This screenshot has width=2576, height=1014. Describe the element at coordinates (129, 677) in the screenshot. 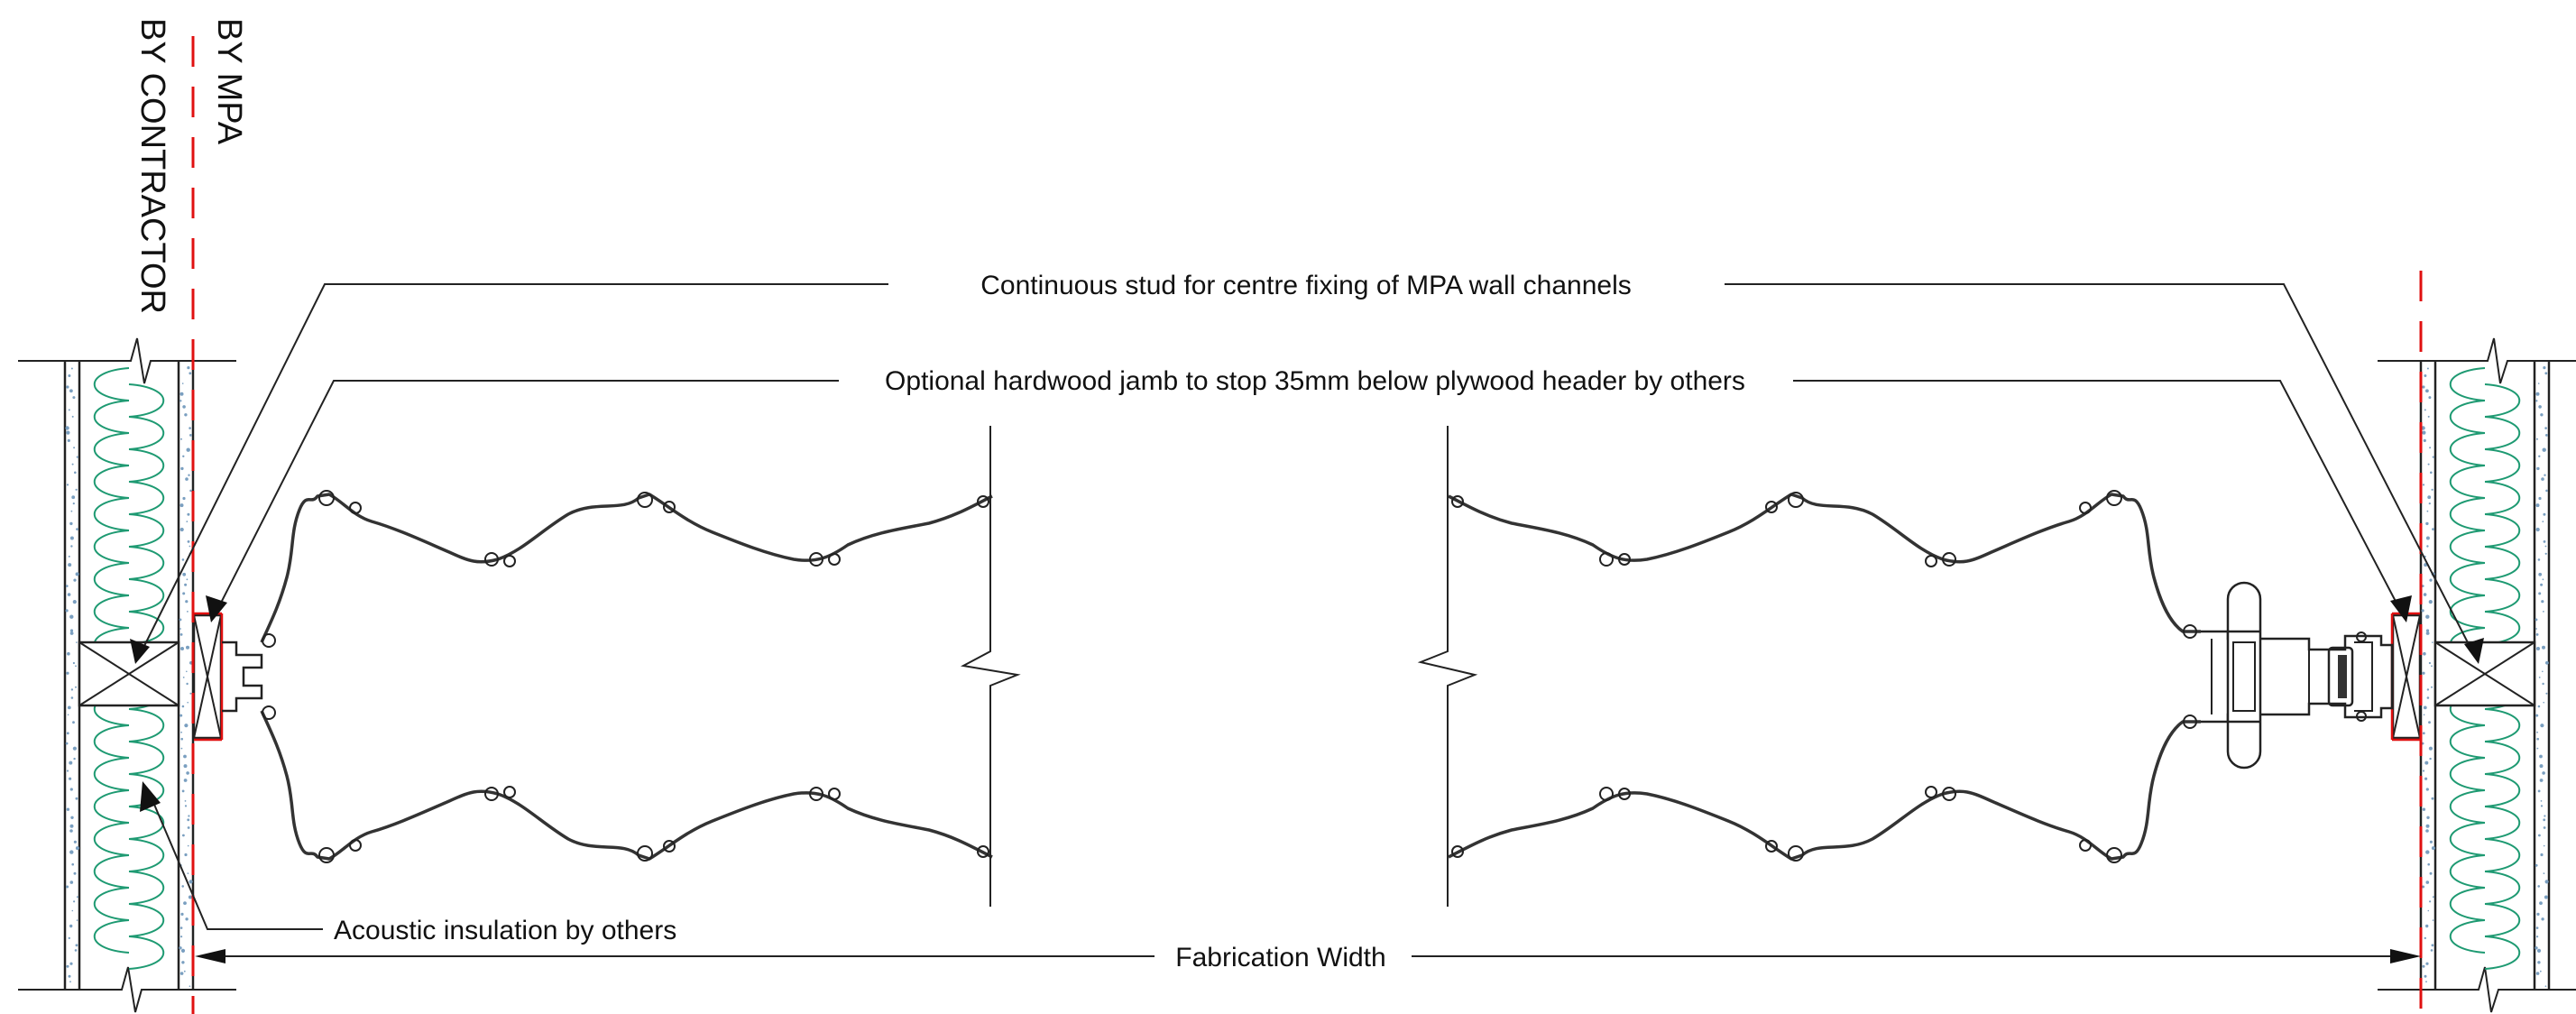

I see `plaster-speckle` at that location.